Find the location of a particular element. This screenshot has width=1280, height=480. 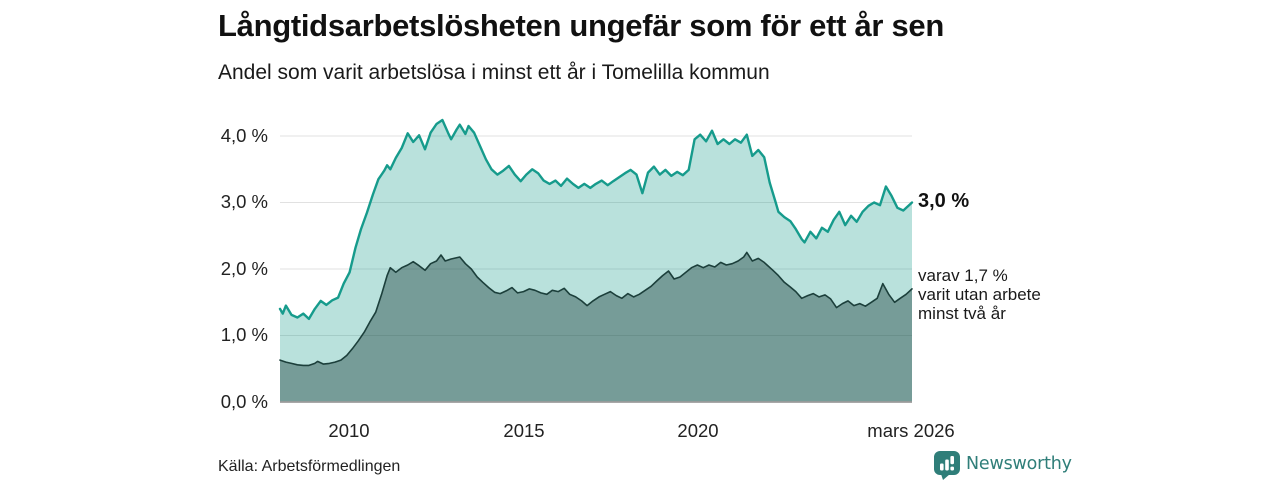

source-note: Källa: Arbetsförmedlingen is located at coordinates (309, 466).